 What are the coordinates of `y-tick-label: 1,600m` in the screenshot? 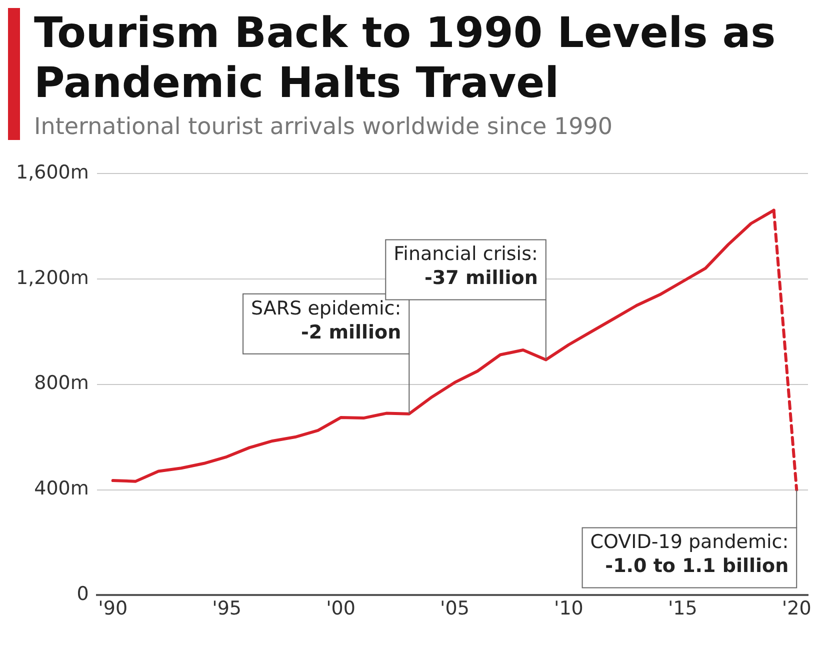 It's located at (52, 172).